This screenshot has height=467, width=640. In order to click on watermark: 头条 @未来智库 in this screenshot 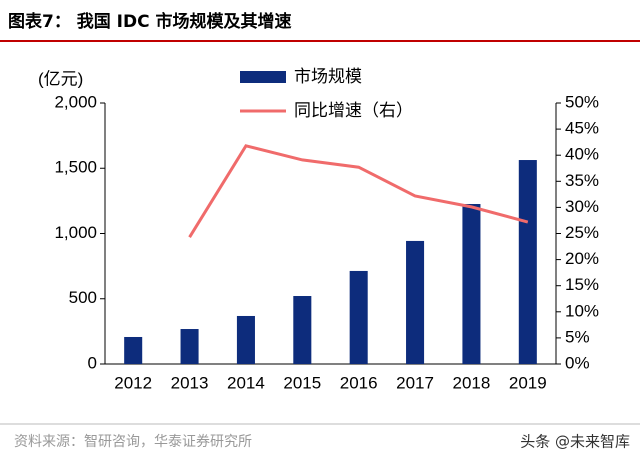, I will do `click(575, 442)`.